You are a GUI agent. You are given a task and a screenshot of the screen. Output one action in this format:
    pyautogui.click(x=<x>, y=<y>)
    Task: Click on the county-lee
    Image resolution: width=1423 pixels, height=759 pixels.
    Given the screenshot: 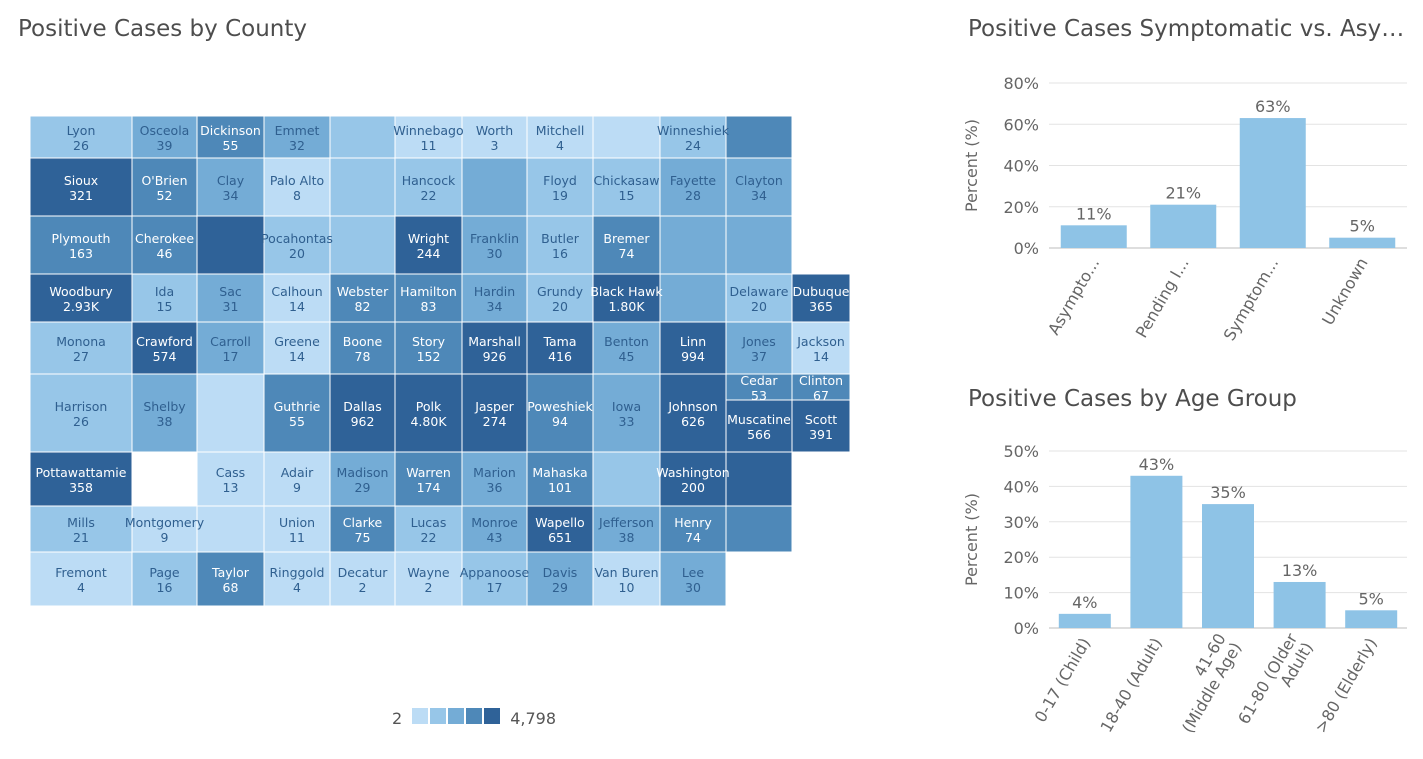 What is the action you would take?
    pyautogui.click(x=693, y=579)
    